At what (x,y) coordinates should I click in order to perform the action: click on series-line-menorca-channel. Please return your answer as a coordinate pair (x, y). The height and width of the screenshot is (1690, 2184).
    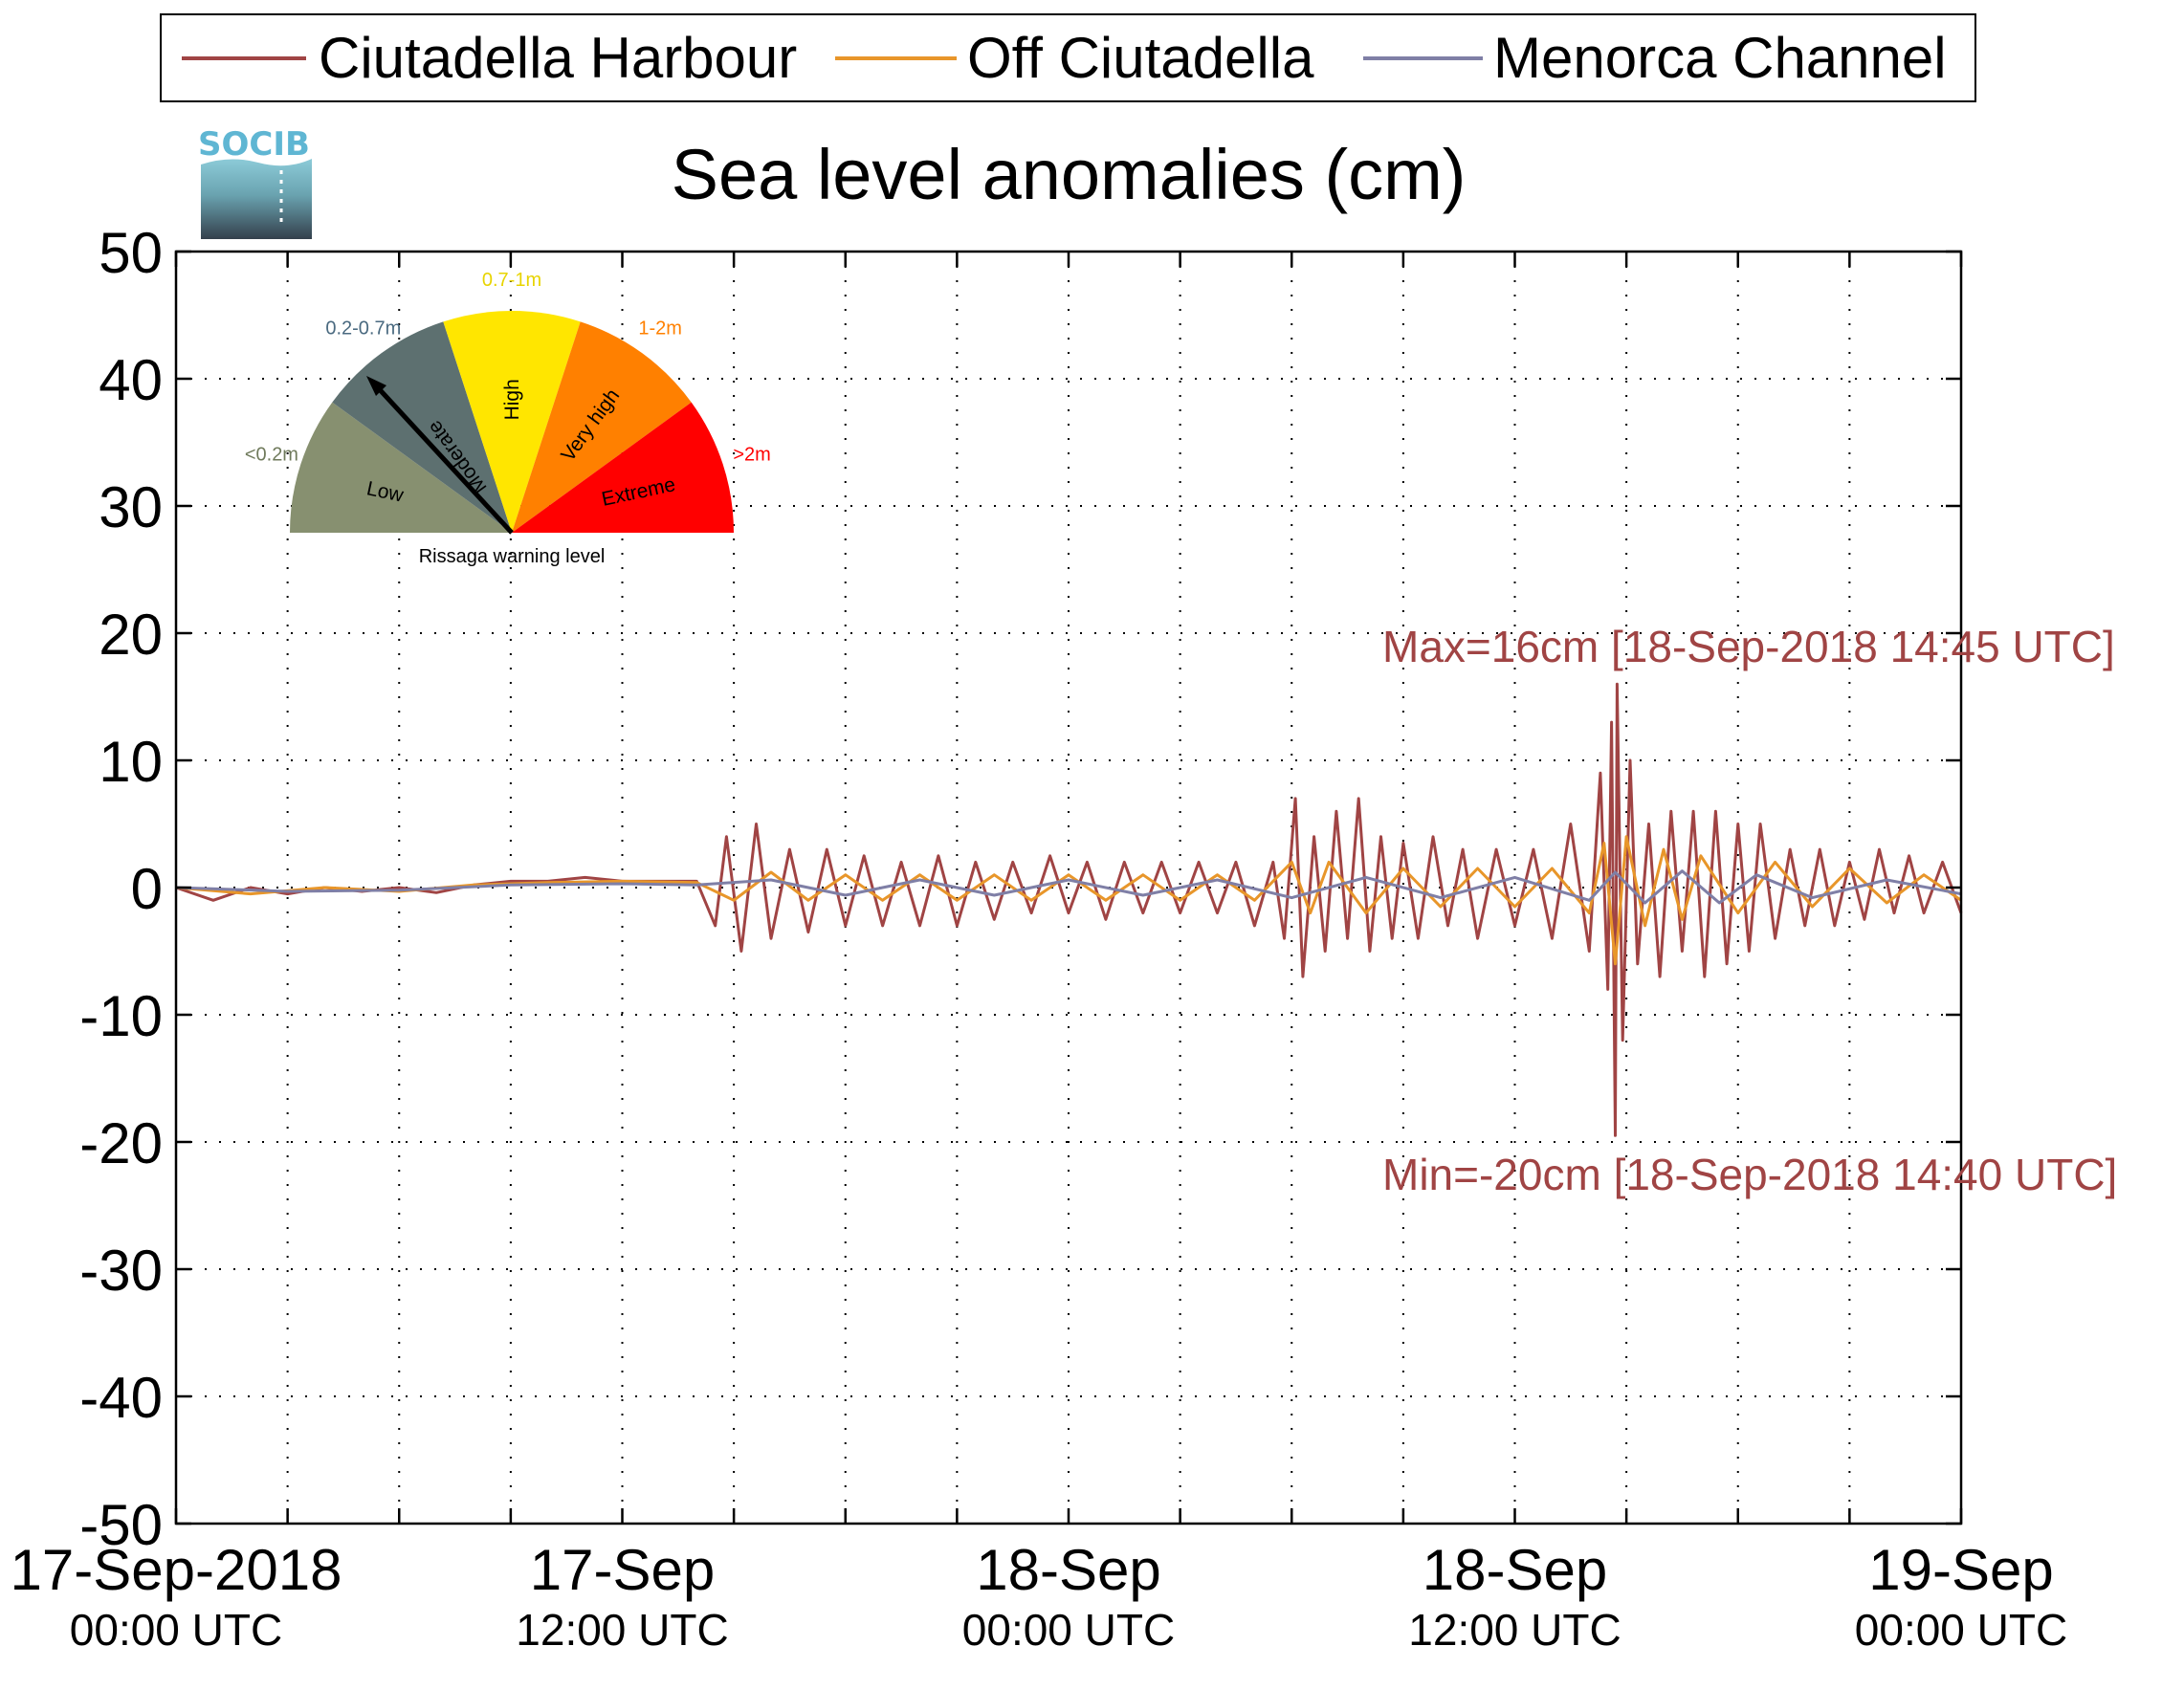
    Looking at the image, I should click on (1068, 887).